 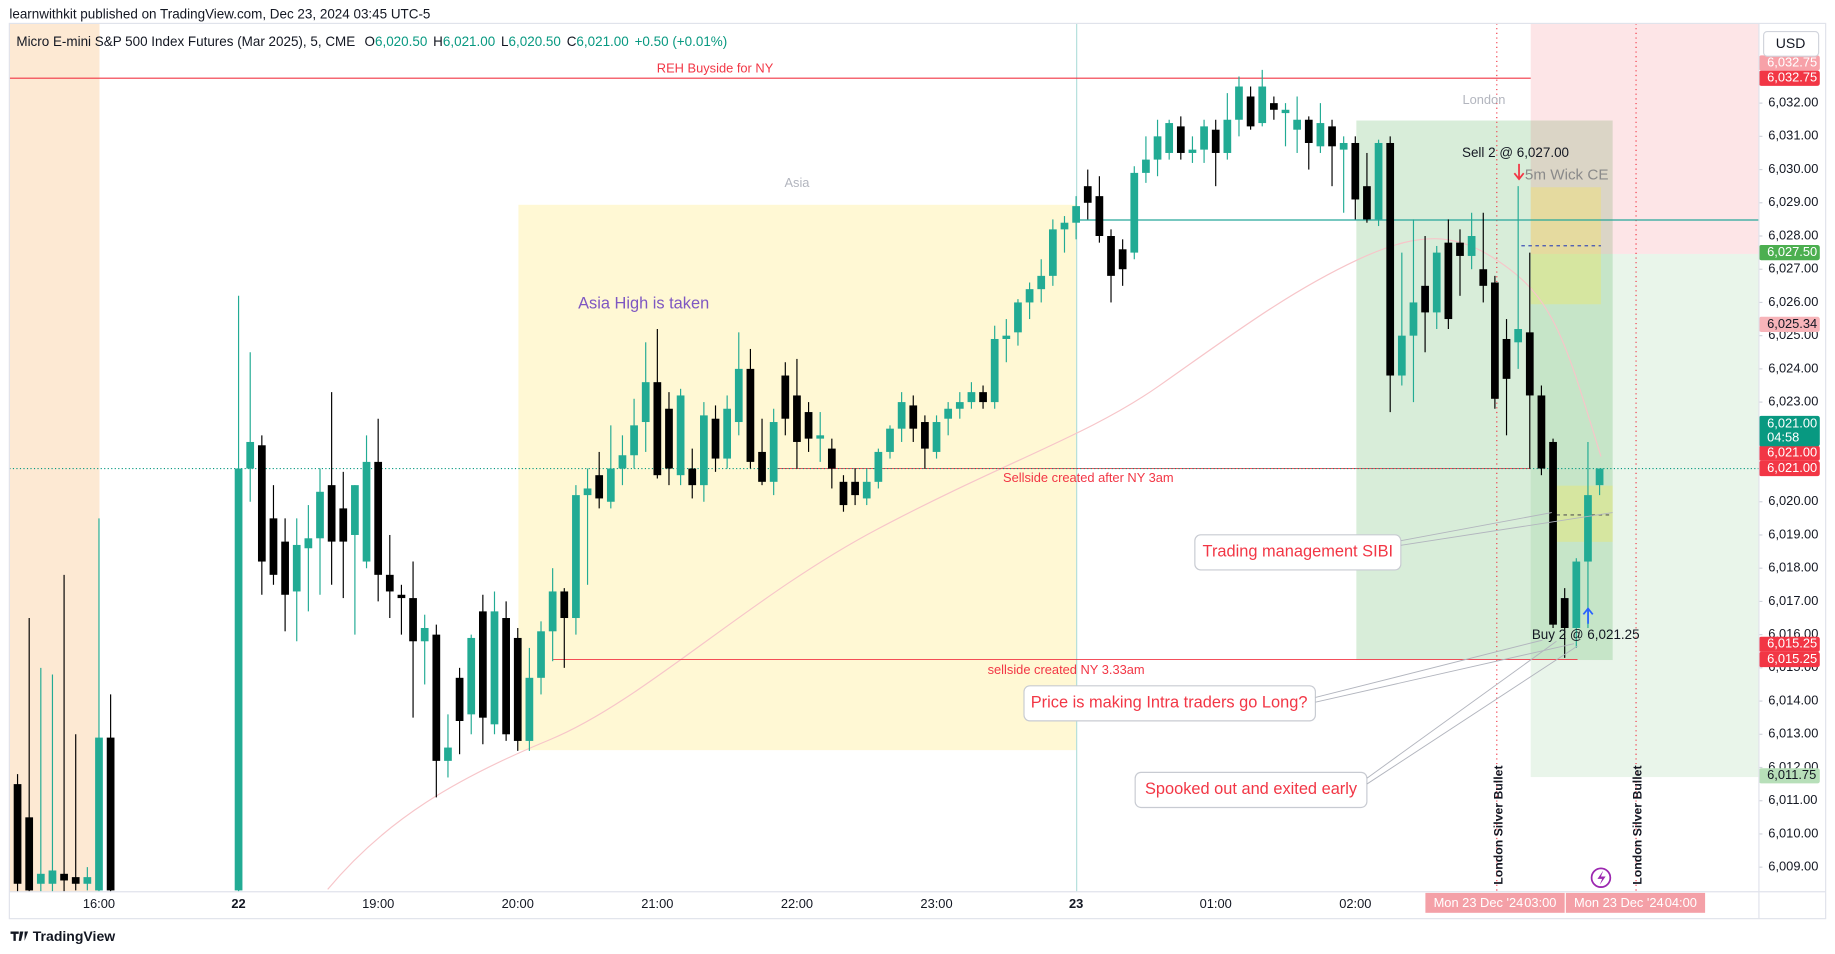 I want to click on header-value: 6,020.50, so click(x=535, y=41).